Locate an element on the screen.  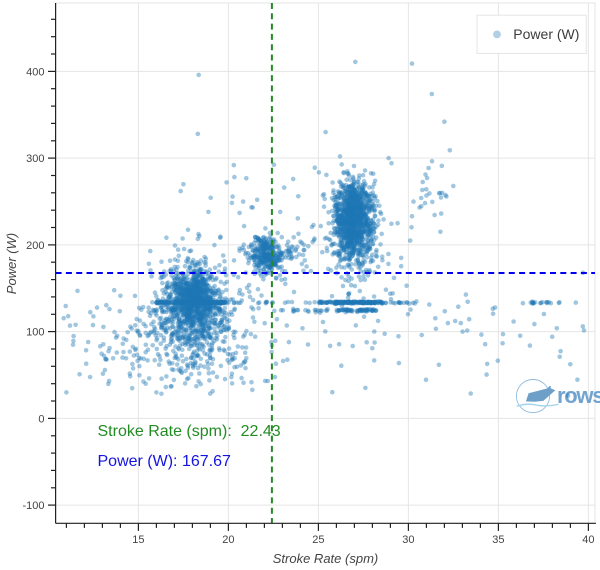
svg-text: rowsa is located at coordinates (578, 395).